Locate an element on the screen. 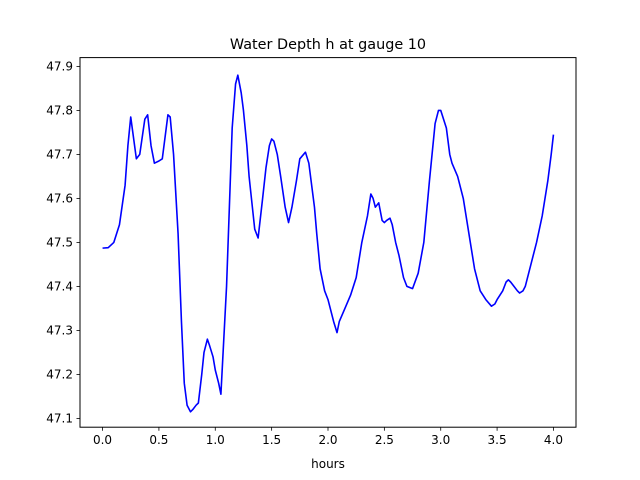 The width and height of the screenshot is (640, 480). y-tick-label: 47.4 is located at coordinates (59, 287).